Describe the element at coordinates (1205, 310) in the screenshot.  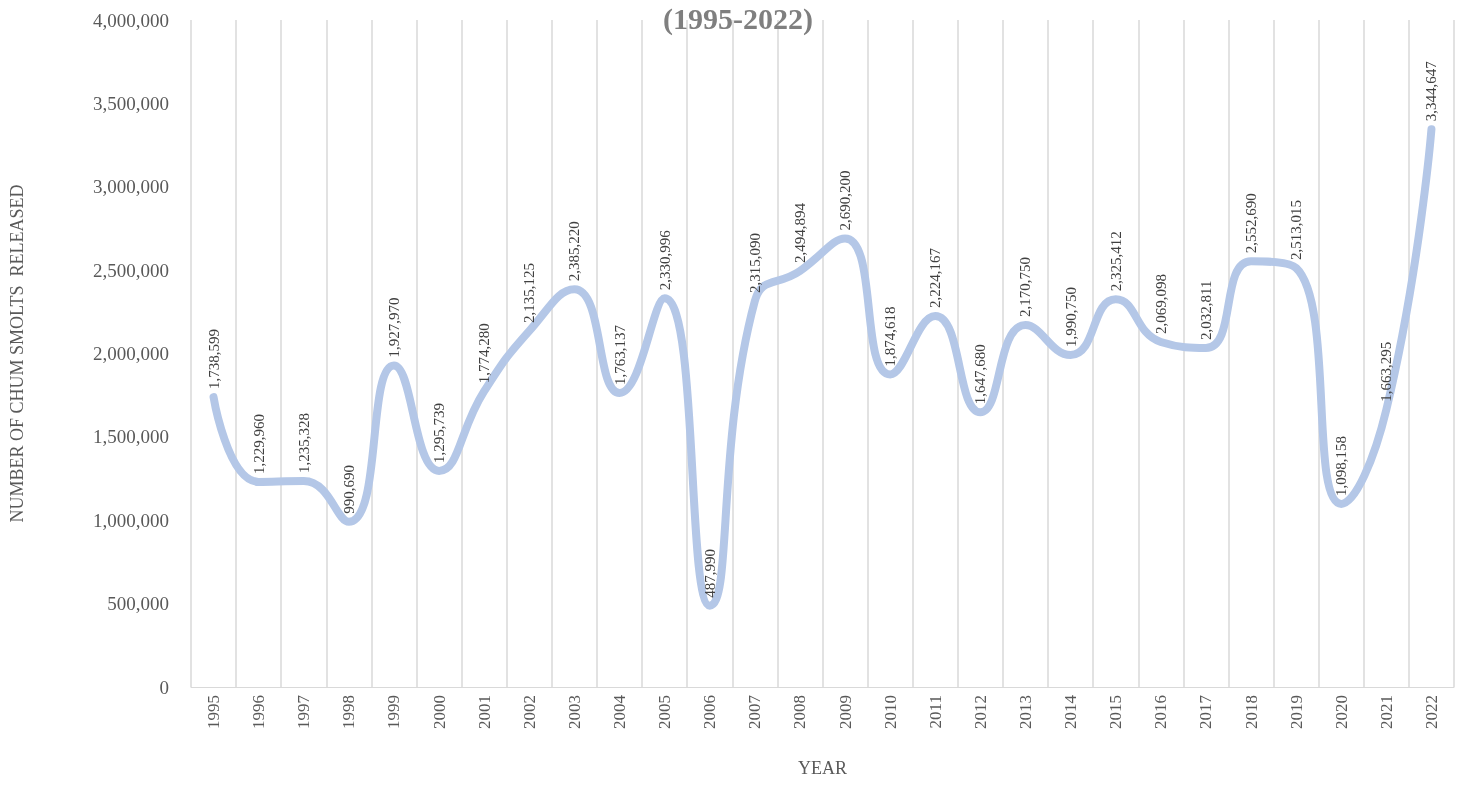
I see `data-label: 2,032,811` at that location.